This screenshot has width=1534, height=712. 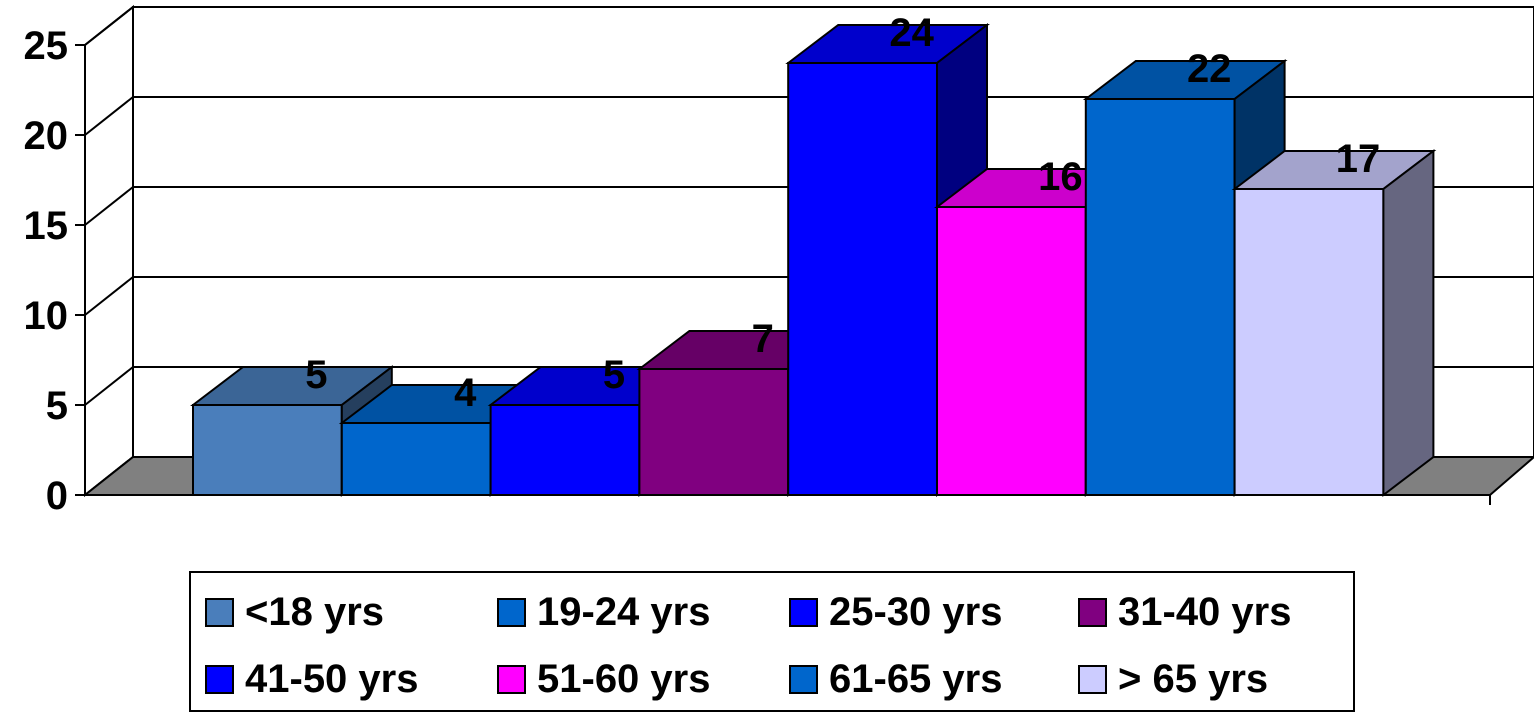 I want to click on legend-item: 25-30 yrs, so click(x=895, y=612).